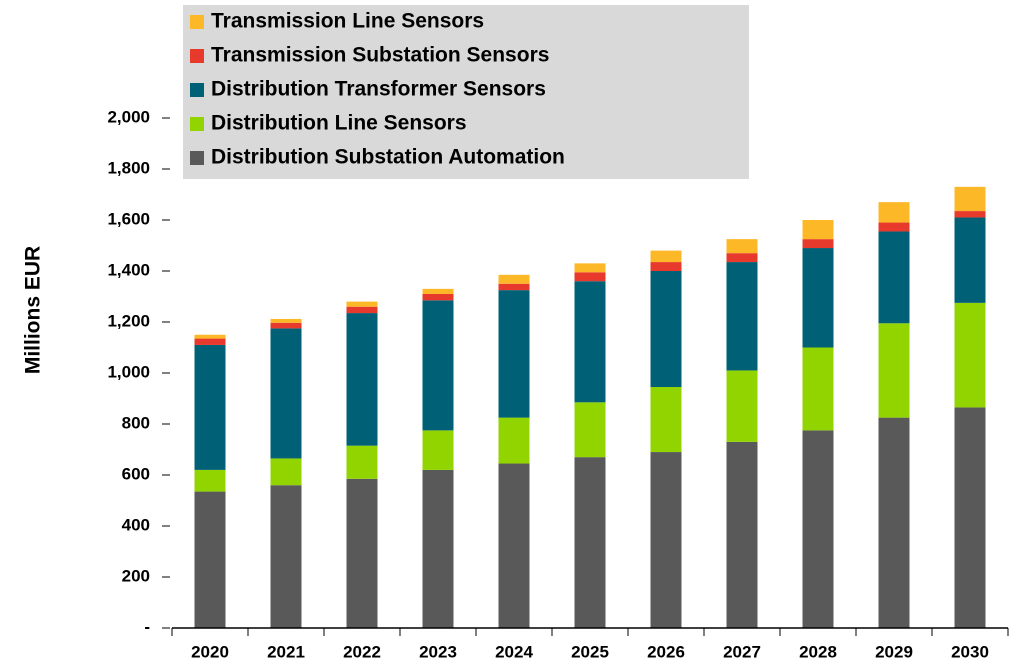 This screenshot has height=666, width=1009. I want to click on y-axis-label: Millions EUR, so click(33, 310).